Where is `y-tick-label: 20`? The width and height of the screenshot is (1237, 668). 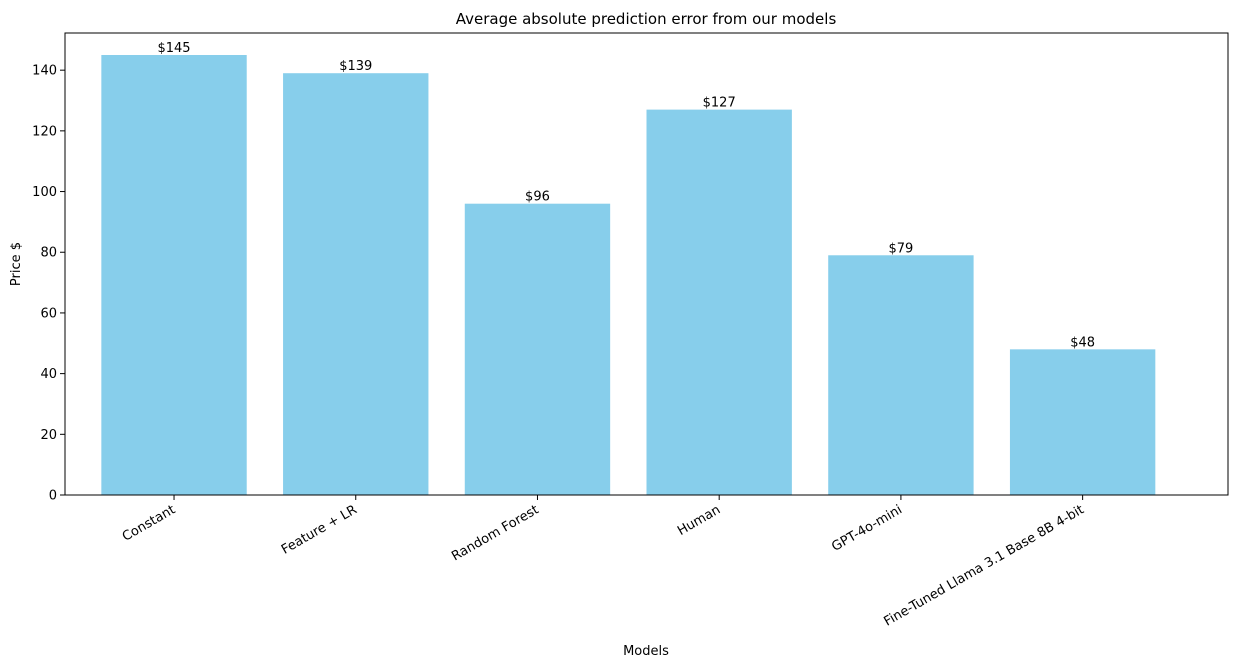 y-tick-label: 20 is located at coordinates (48, 435).